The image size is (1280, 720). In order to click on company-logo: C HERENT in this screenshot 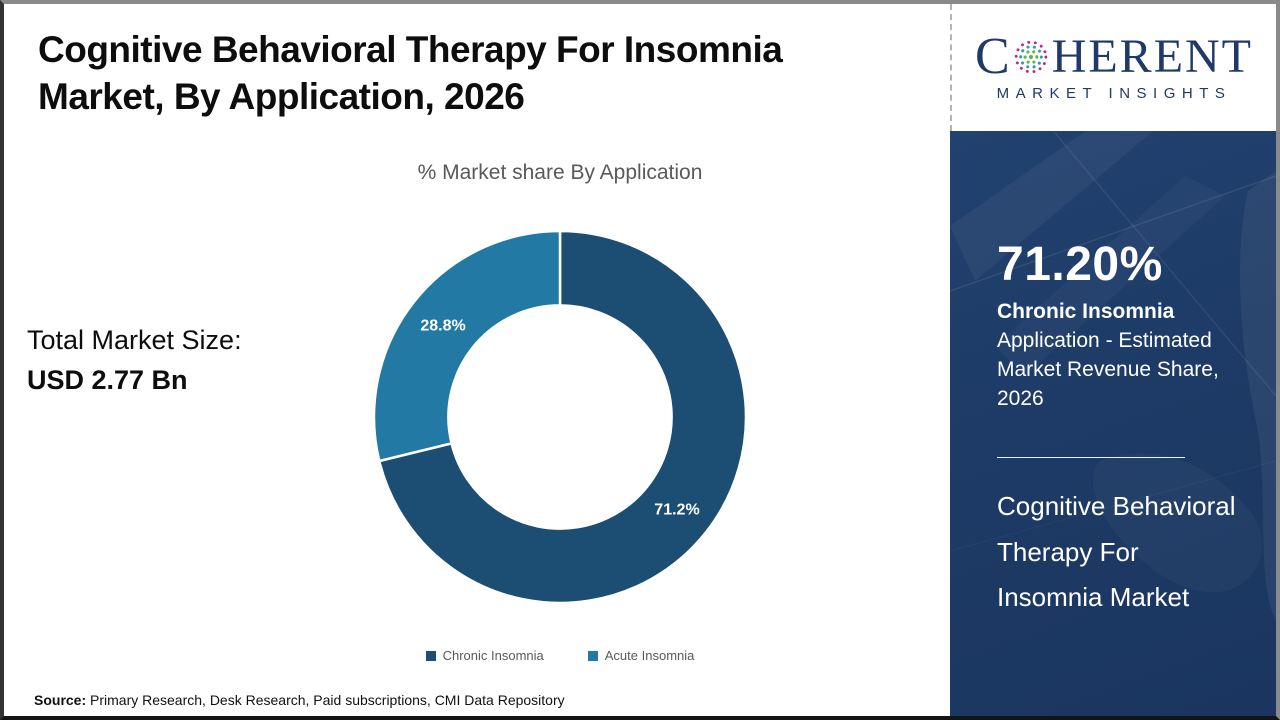, I will do `click(1114, 56)`.